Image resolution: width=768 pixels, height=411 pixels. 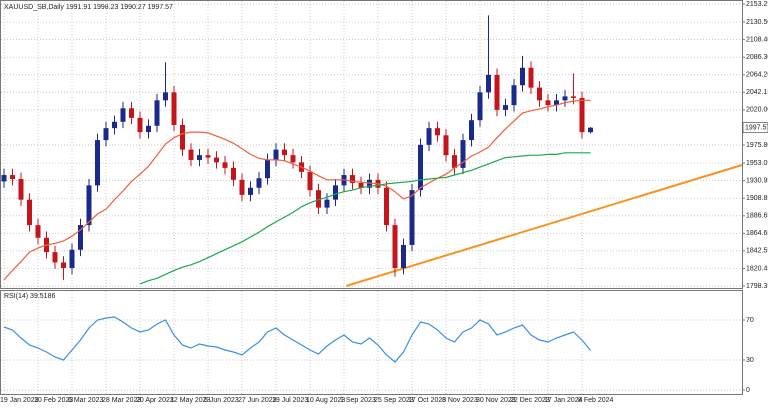 What do you see at coordinates (757, 268) in the screenshot?
I see `y-tick-label: 1820.45` at bounding box center [757, 268].